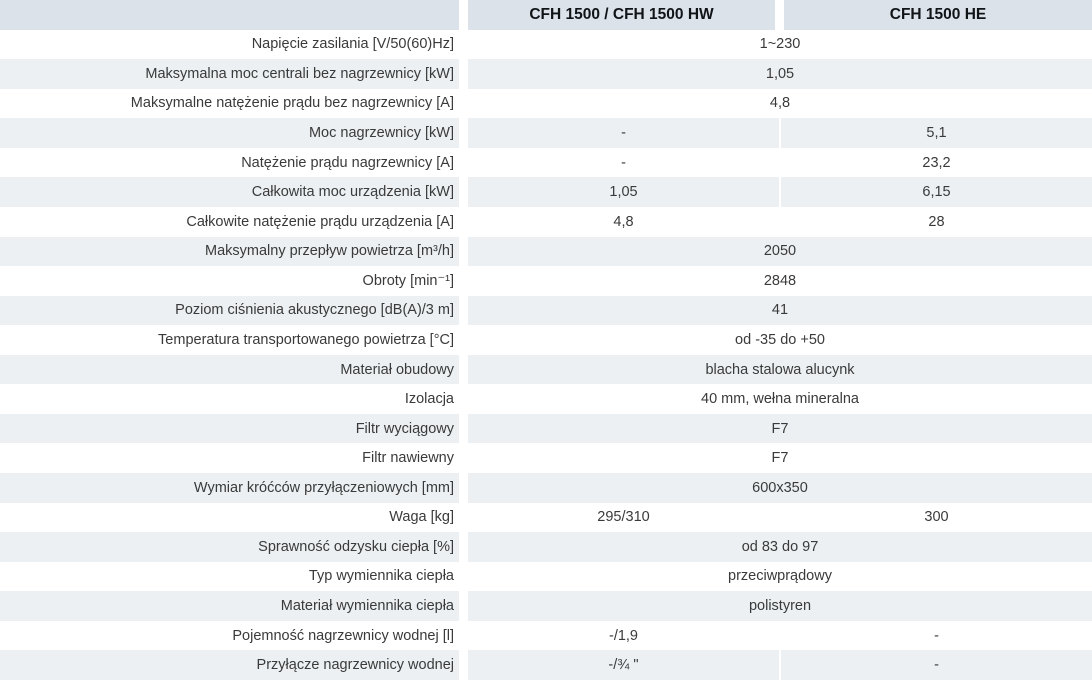 The height and width of the screenshot is (680, 1092). Describe the element at coordinates (229, 133) in the screenshot. I see `row-label: Moc nagrzewnicy [kW]` at that location.